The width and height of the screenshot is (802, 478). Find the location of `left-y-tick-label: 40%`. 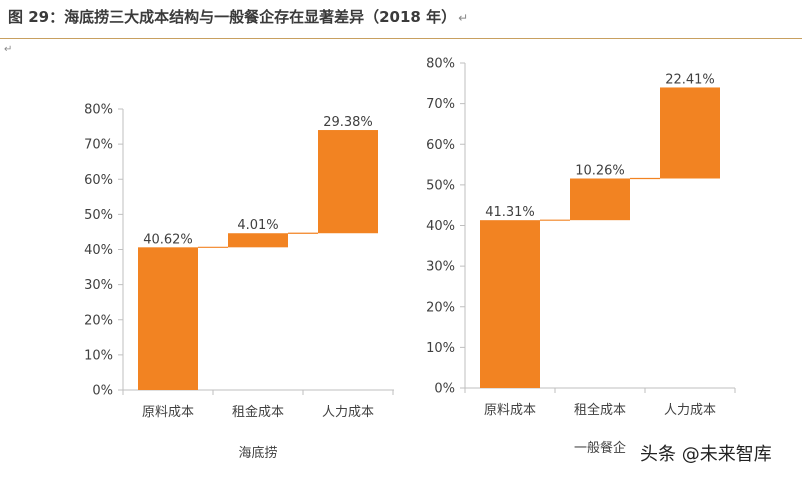

left-y-tick-label: 40% is located at coordinates (98, 250).